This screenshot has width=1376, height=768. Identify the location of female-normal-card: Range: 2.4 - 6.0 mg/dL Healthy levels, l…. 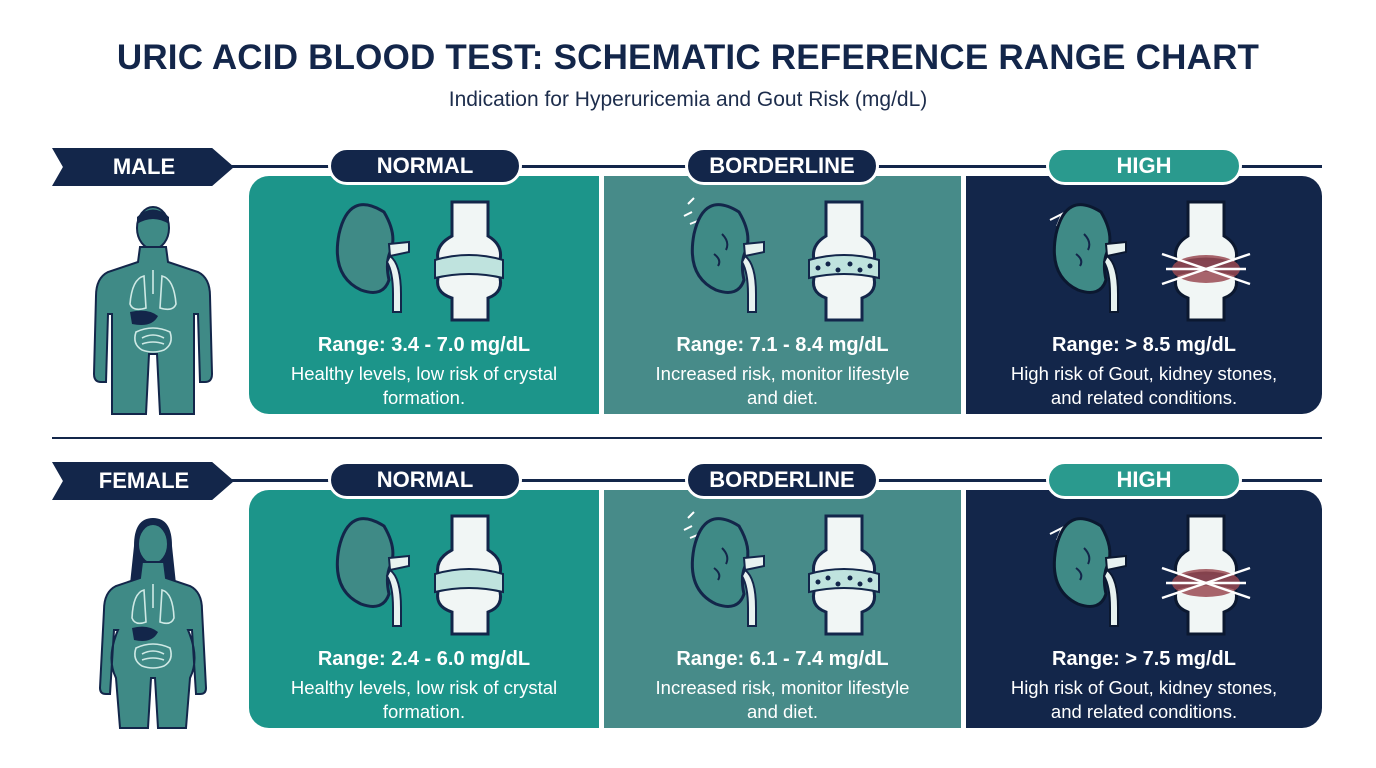
(424, 609).